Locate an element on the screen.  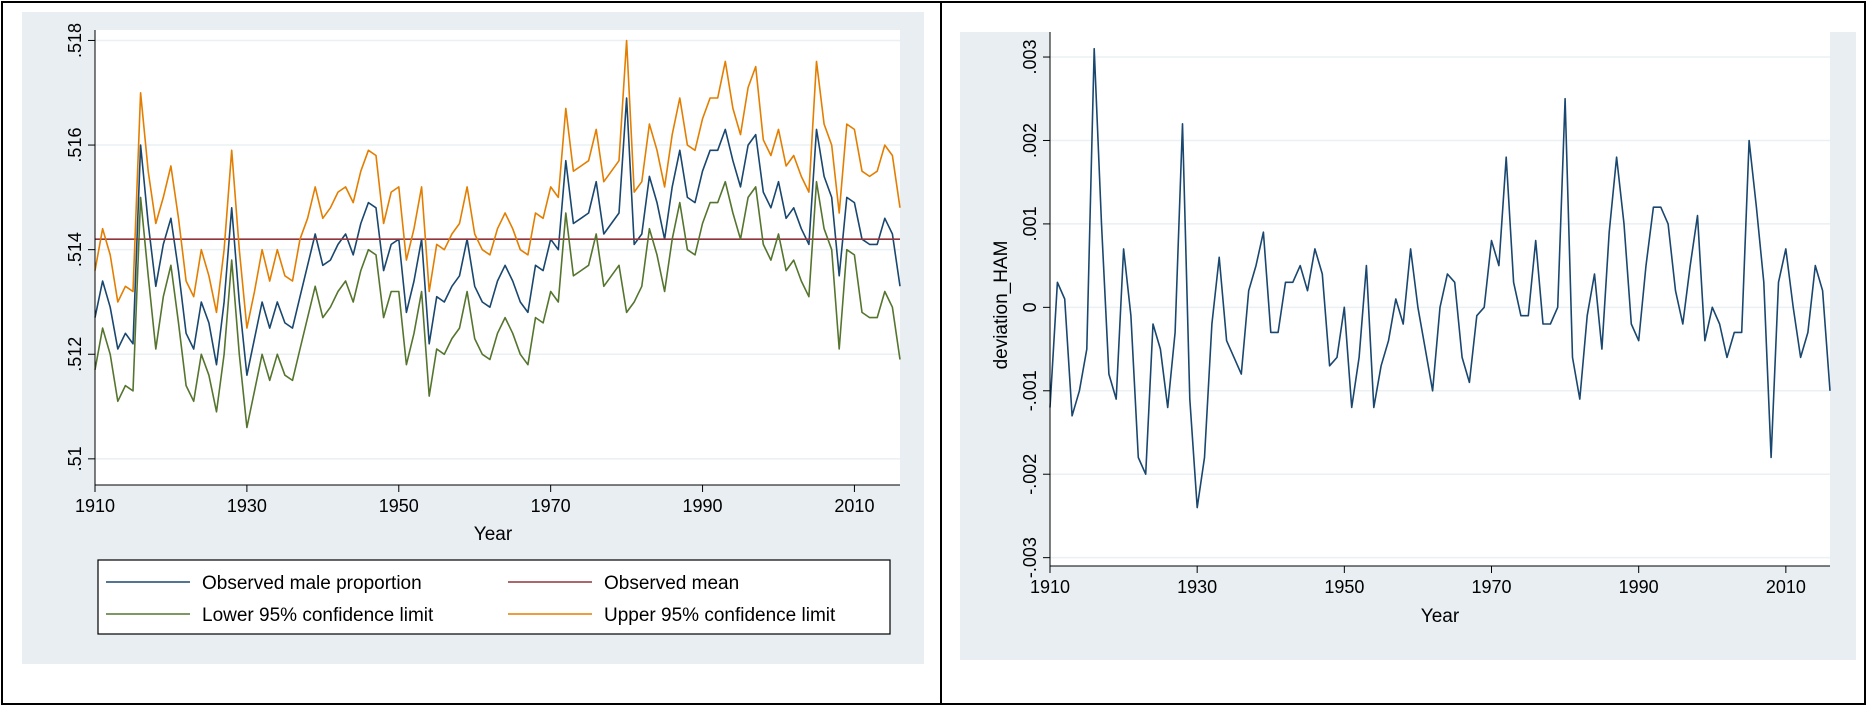
chart-right-x-axis-title: Year is located at coordinates (1440, 616).